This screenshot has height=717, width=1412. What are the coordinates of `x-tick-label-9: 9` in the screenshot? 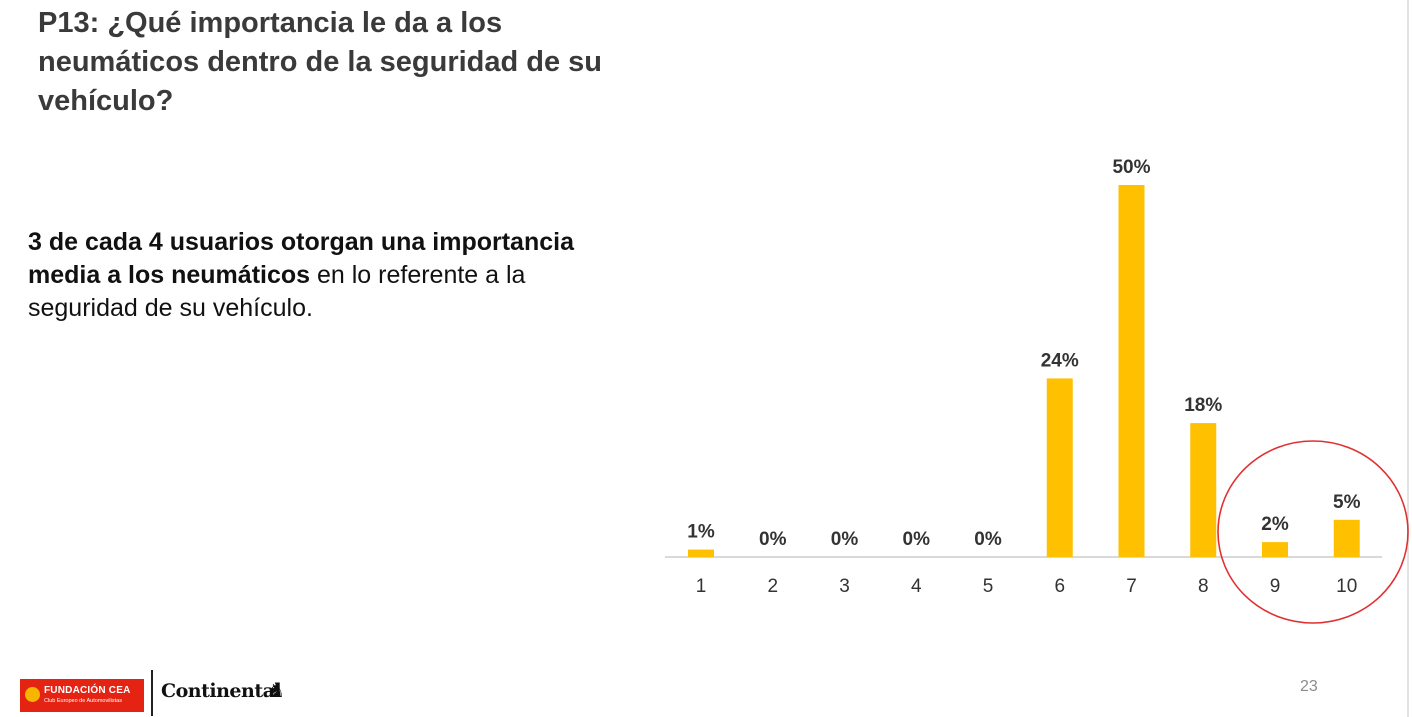 It's located at (1275, 586).